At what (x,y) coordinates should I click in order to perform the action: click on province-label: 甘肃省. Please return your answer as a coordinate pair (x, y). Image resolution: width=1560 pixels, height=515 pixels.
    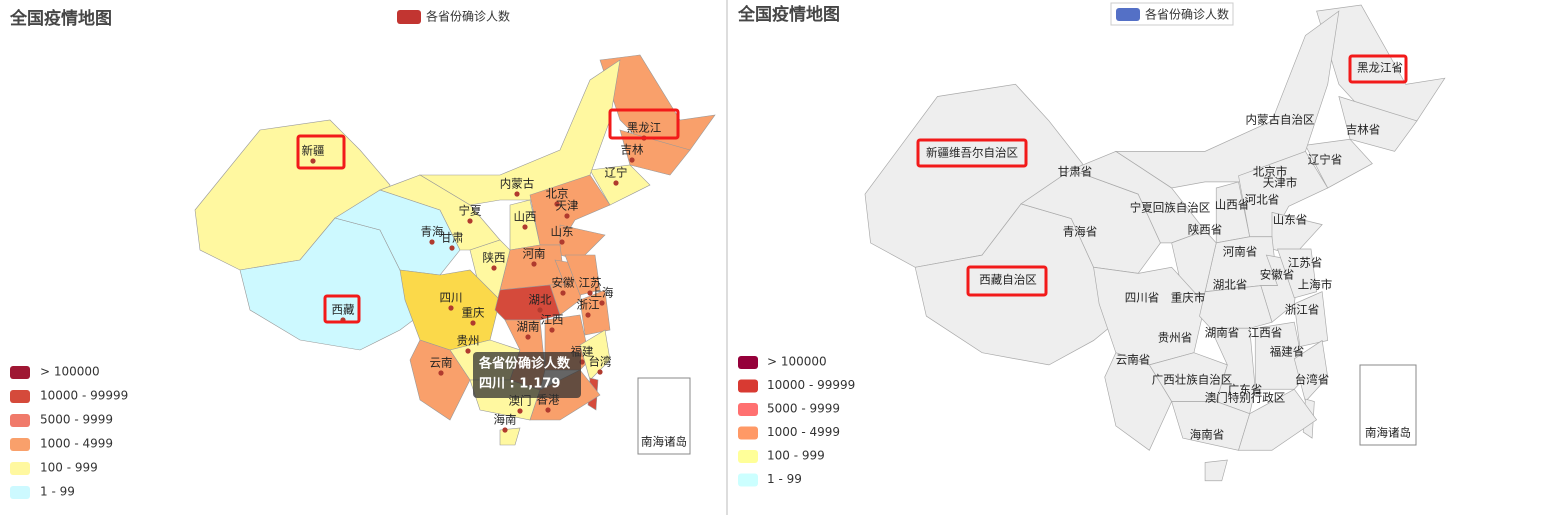
    Looking at the image, I should click on (1075, 172).